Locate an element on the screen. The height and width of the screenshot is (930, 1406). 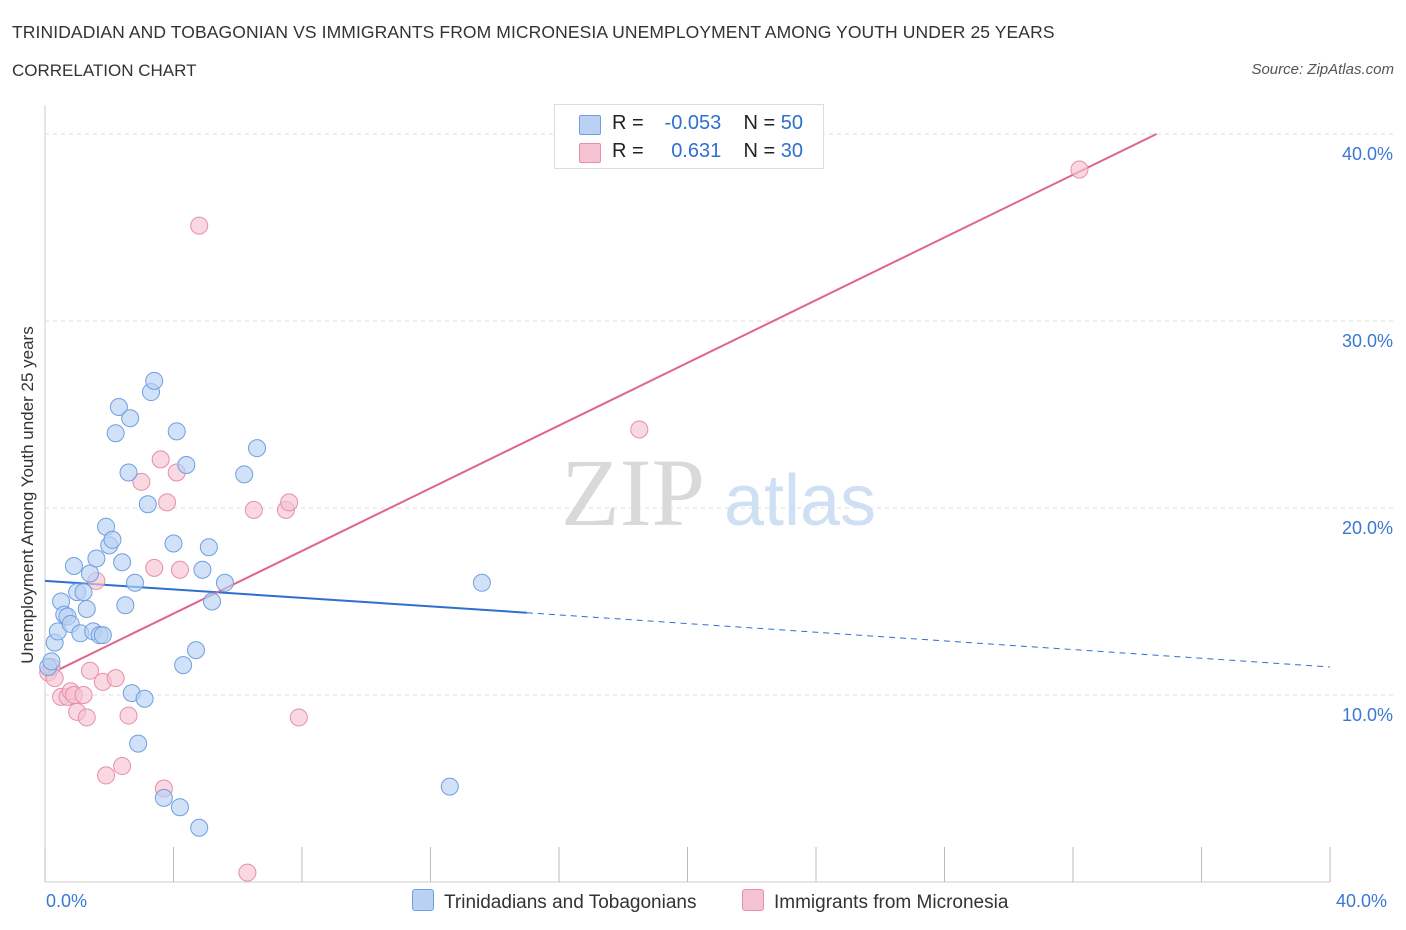
y-tick-label: 10.0% is located at coordinates (1367, 715).